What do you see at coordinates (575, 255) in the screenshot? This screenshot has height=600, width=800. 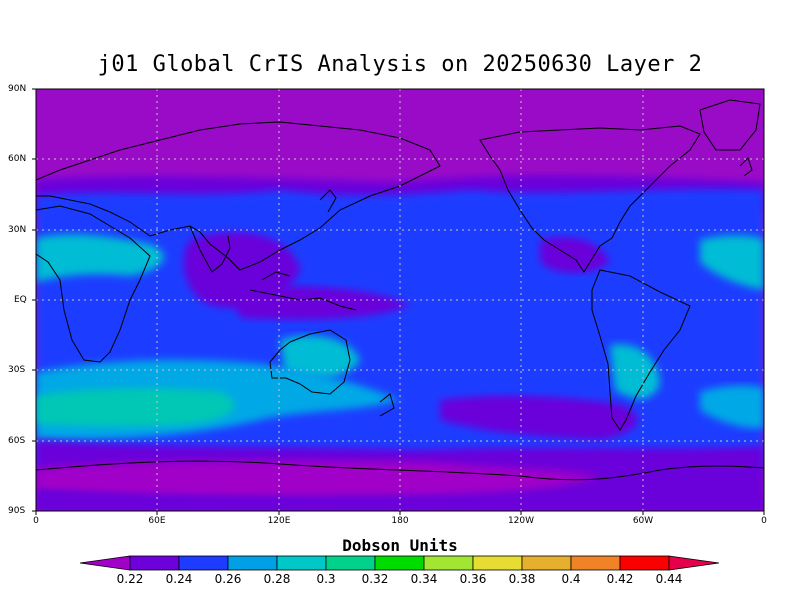 I see `field-patch-central-america-purple` at bounding box center [575, 255].